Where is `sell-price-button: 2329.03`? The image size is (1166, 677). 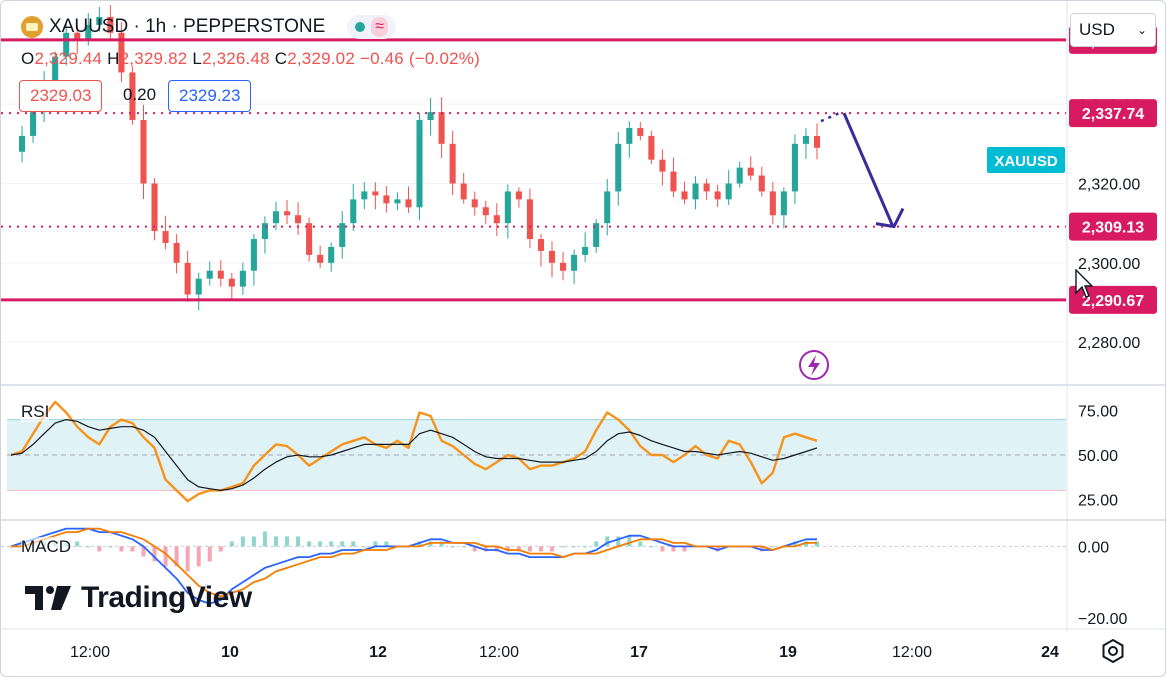
sell-price-button: 2329.03 is located at coordinates (61, 96).